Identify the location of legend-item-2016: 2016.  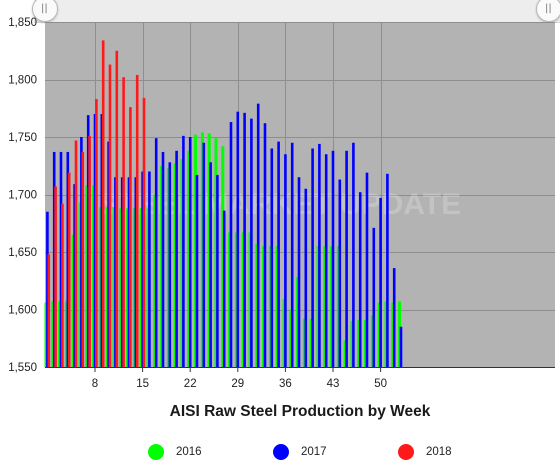
(175, 452).